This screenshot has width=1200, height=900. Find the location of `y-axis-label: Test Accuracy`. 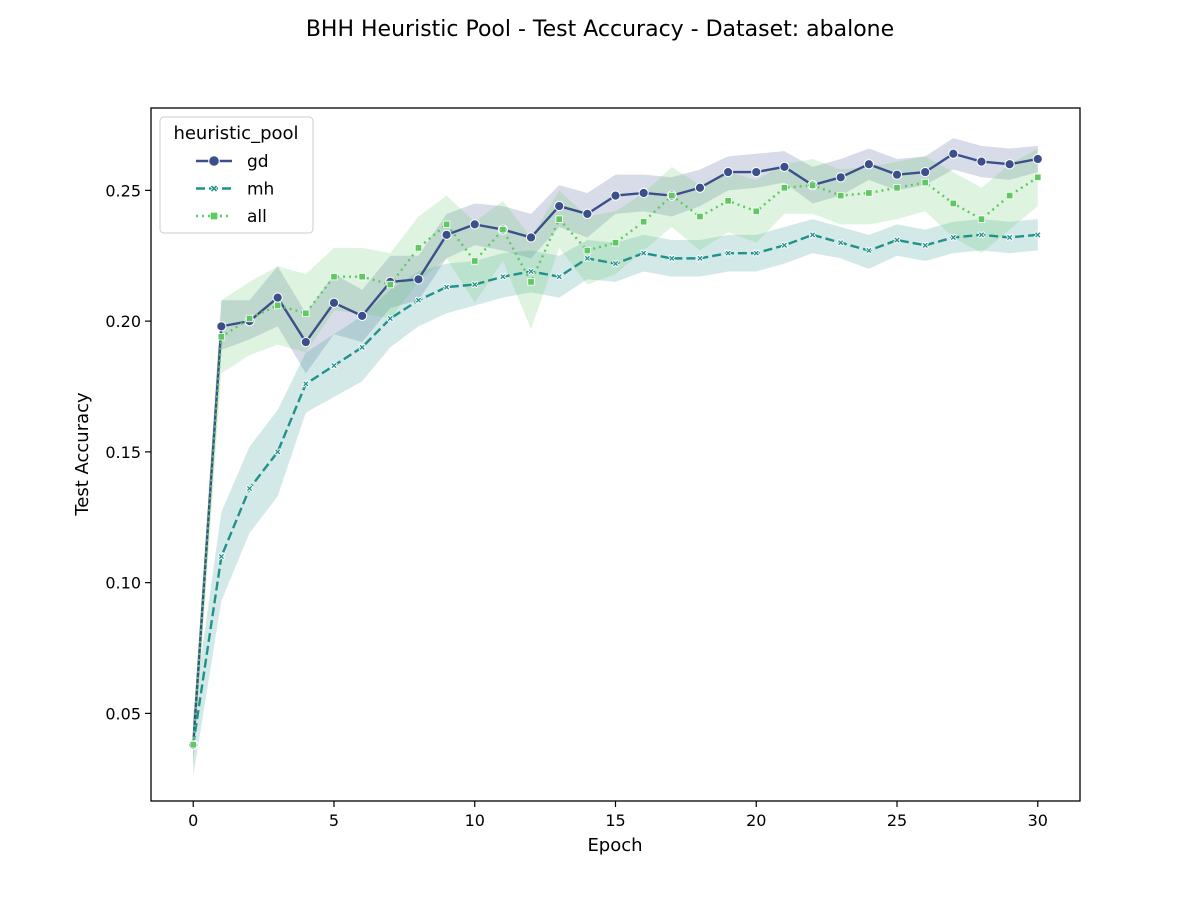

y-axis-label: Test Accuracy is located at coordinates (82, 454).